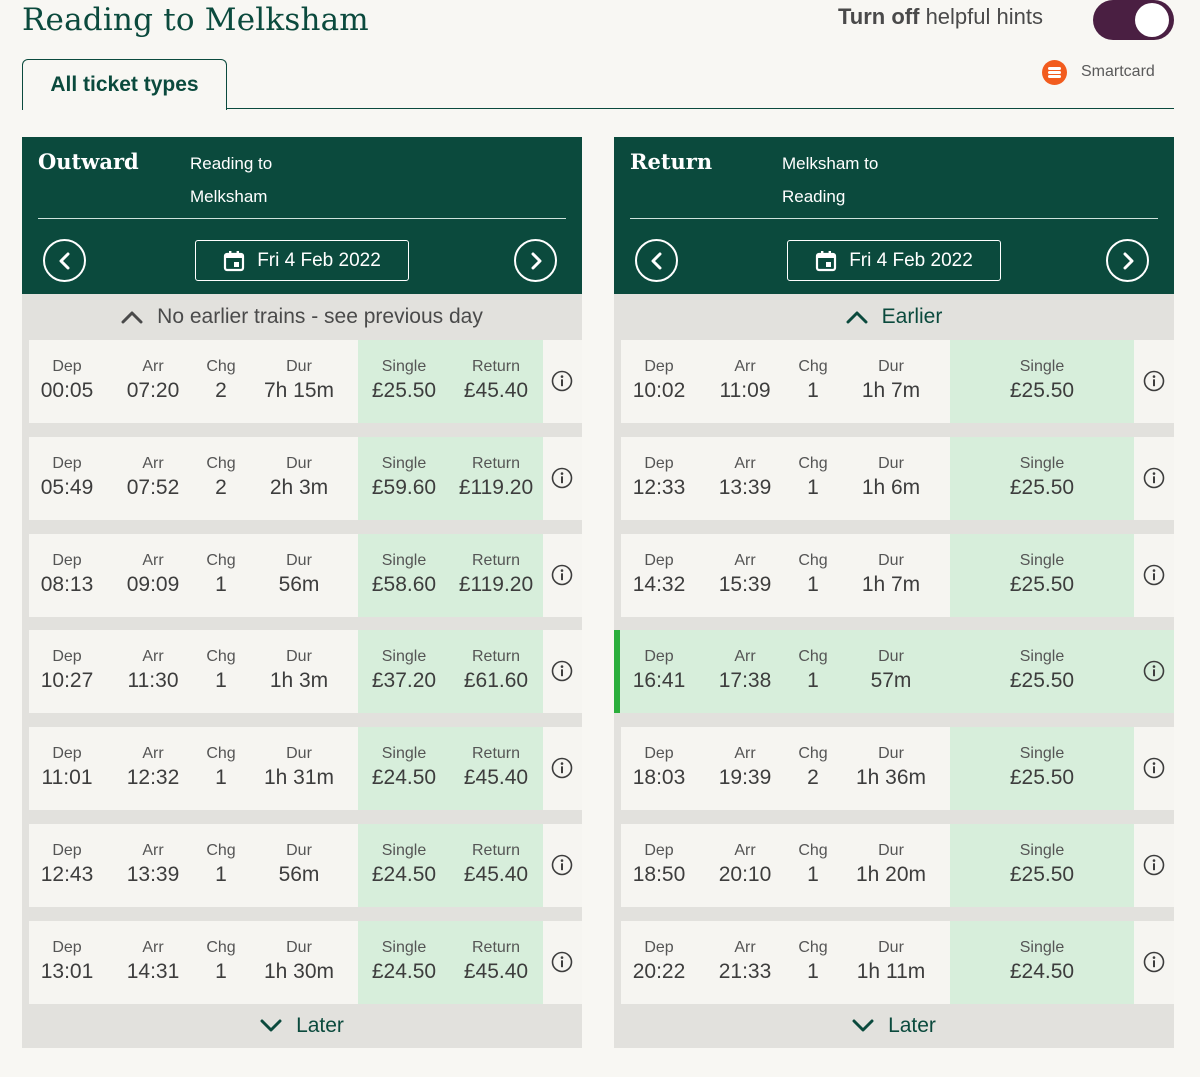  Describe the element at coordinates (897, 381) in the screenshot. I see `journey-row: Dep 10:02 Arr 11:09 Chg 1 Dur 1h 7m Single £25.50` at that location.